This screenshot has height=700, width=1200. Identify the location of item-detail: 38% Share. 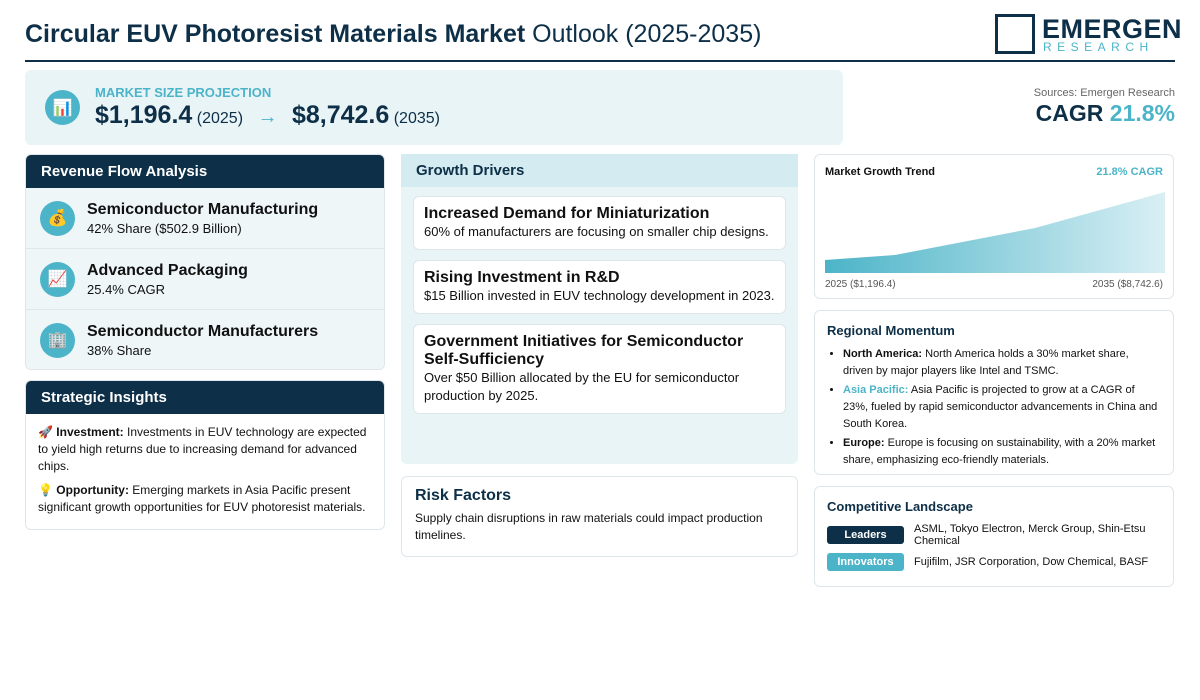
(119, 350).